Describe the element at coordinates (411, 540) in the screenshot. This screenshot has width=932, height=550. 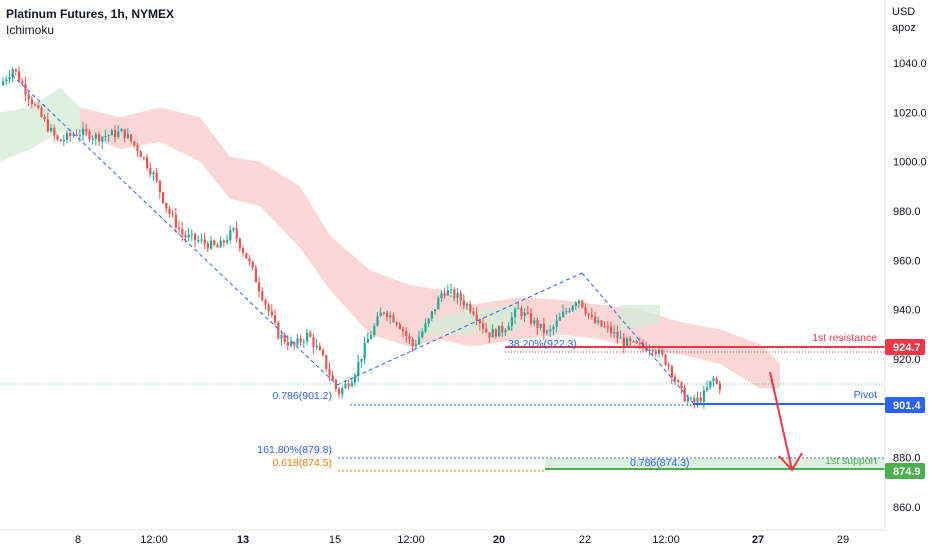
I see `x-tick-4: 12:00` at that location.